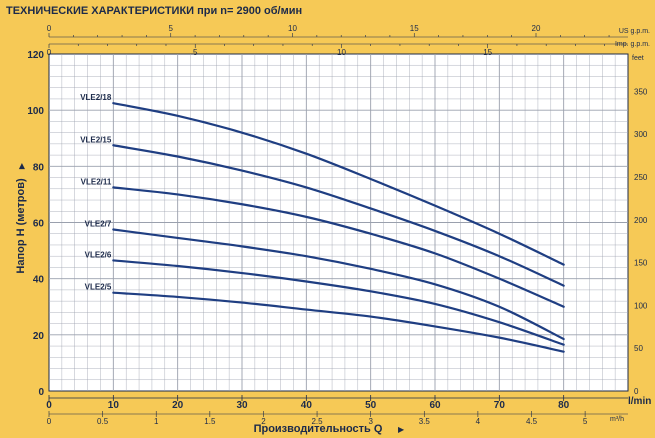 Image resolution: width=655 pixels, height=438 pixels. I want to click on y-axis-label: Напор H (метров), so click(21, 226).